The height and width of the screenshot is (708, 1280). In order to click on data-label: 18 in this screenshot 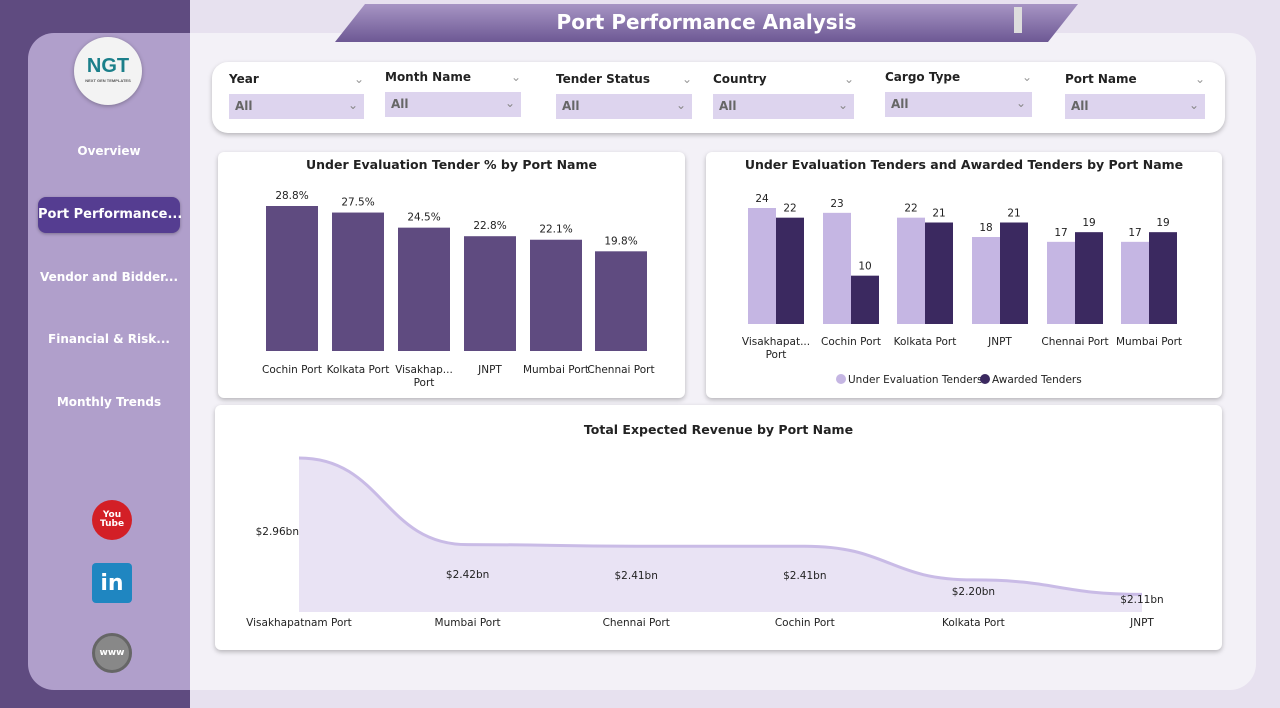, I will do `click(985, 228)`.